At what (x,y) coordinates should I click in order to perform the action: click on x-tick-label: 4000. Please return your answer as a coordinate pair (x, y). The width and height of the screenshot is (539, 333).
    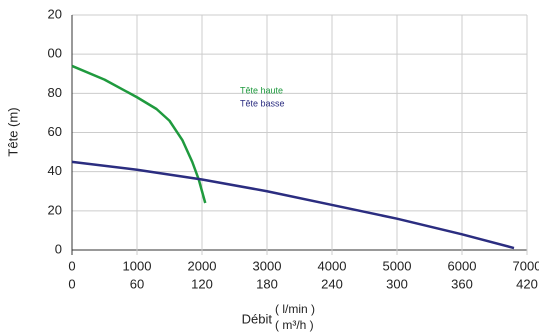
    Looking at the image, I should click on (332, 265).